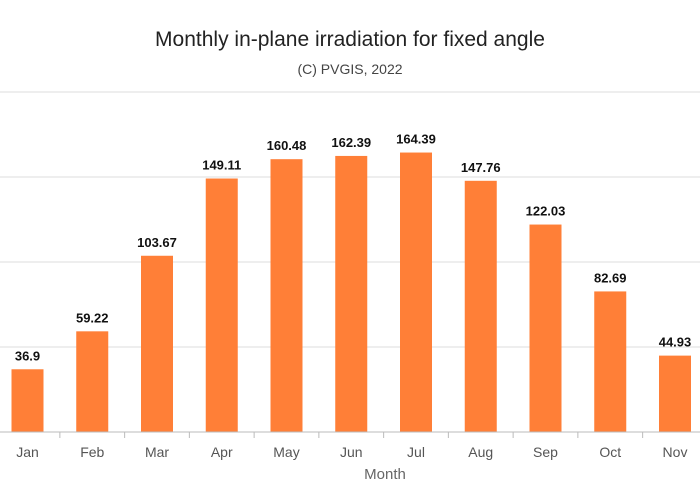  What do you see at coordinates (287, 145) in the screenshot?
I see `data-label-may: 160.48` at bounding box center [287, 145].